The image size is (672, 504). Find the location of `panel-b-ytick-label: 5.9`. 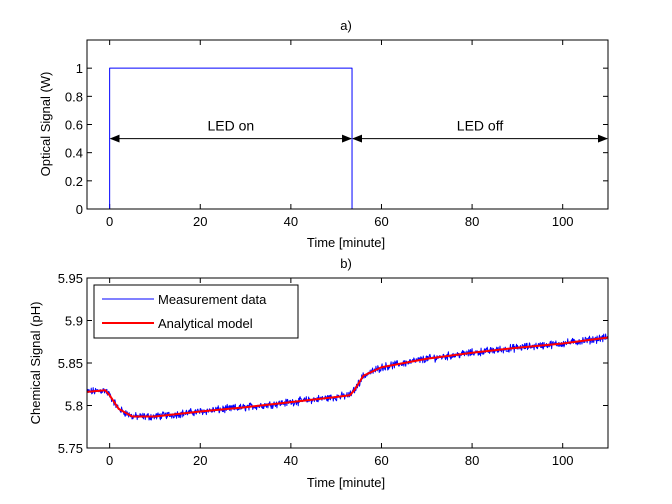

panel-b-ytick-label: 5.9 is located at coordinates (74, 321).